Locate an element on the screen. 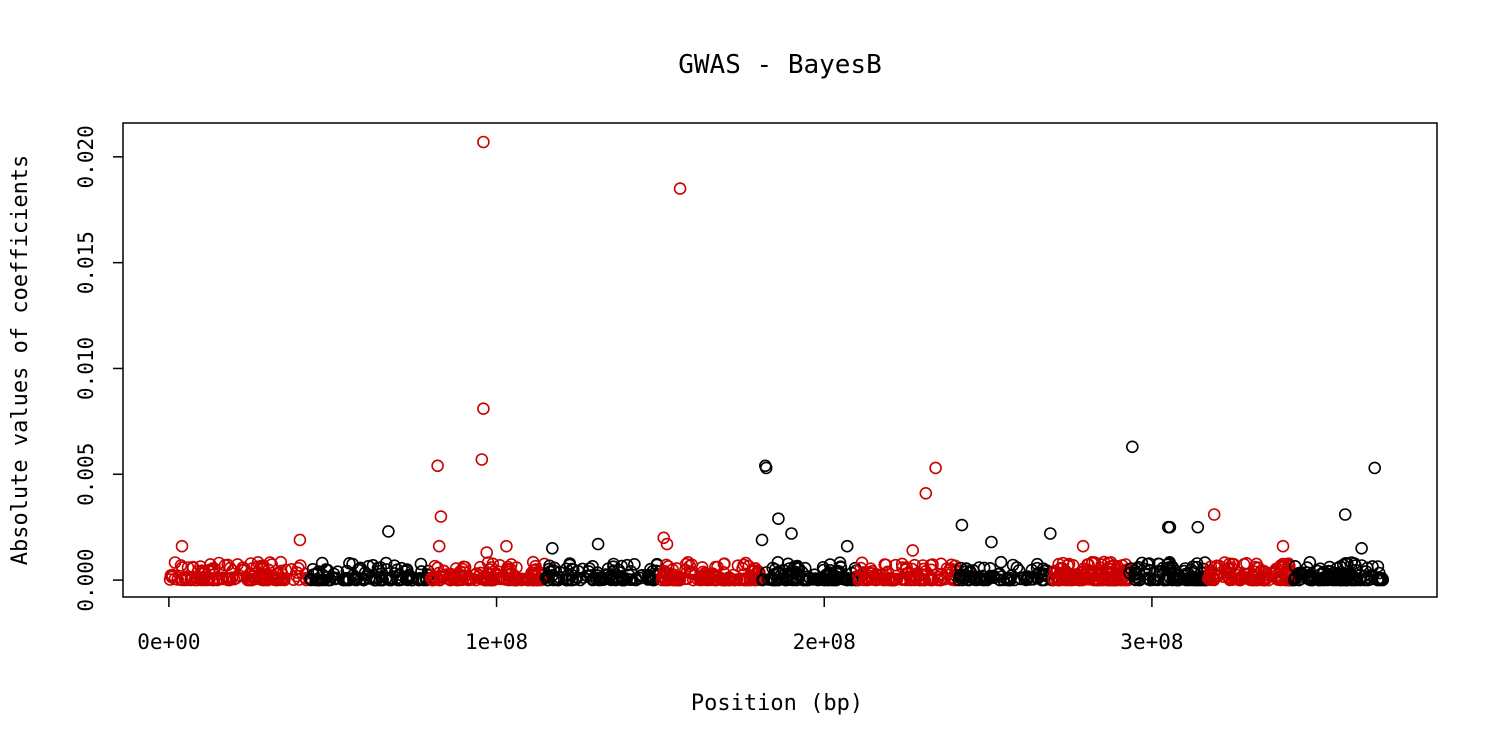  x-tick-label: 3e+08 is located at coordinates (1151, 642).